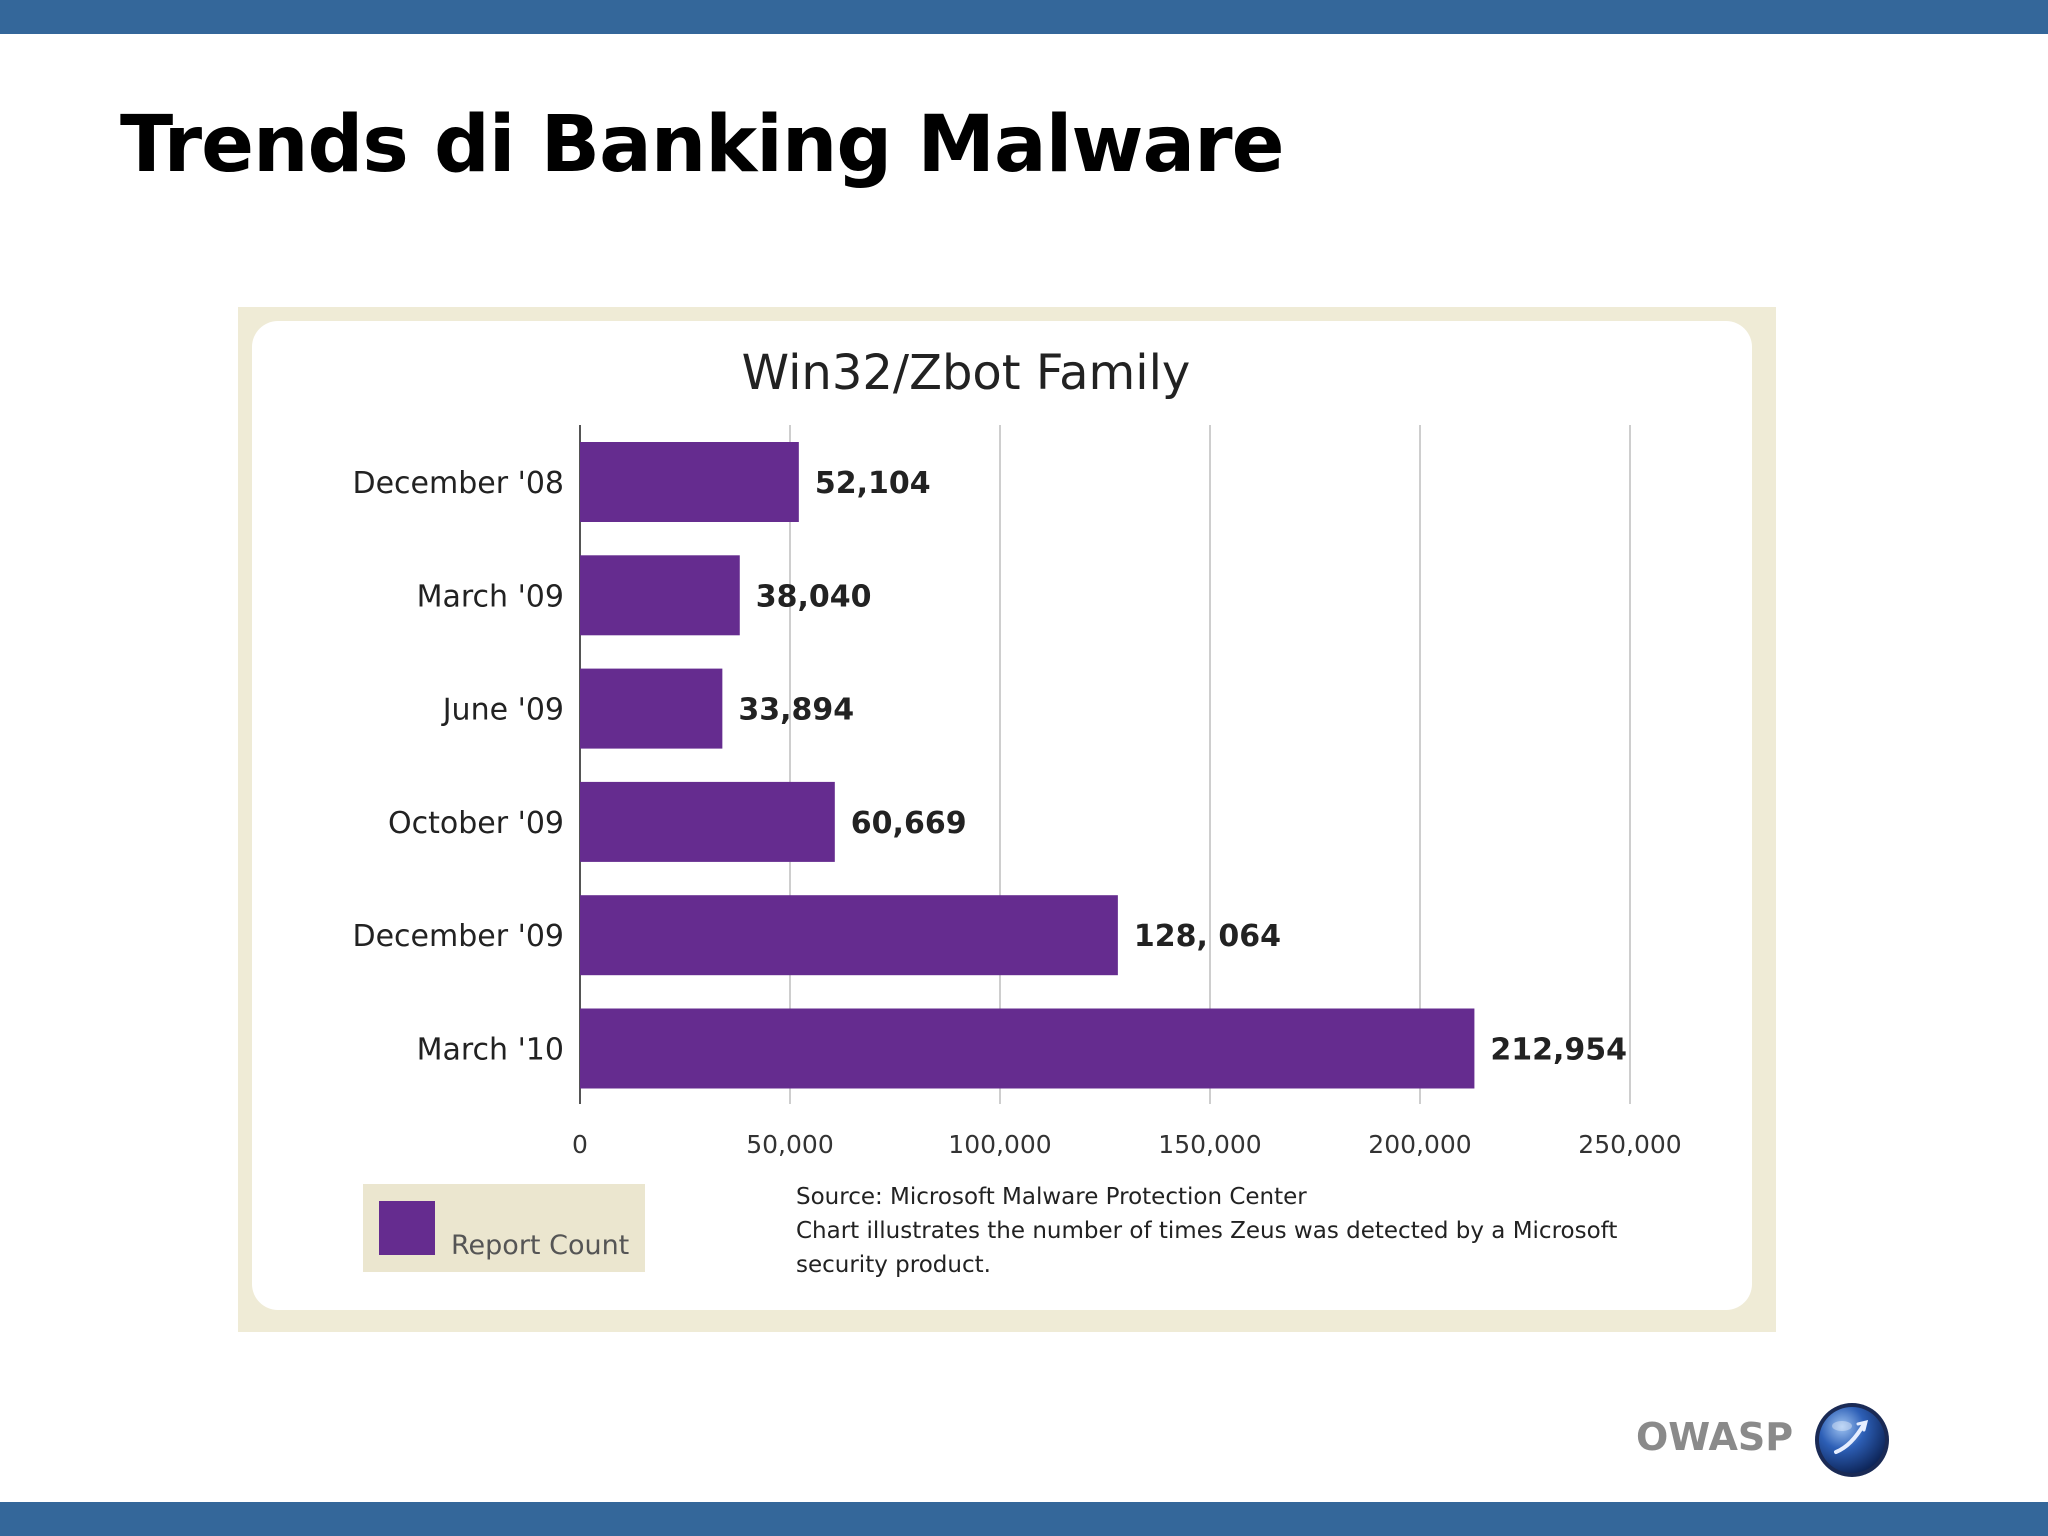 This screenshot has width=2048, height=1536. I want to click on footer-brand: OWASP, so click(1715, 1437).